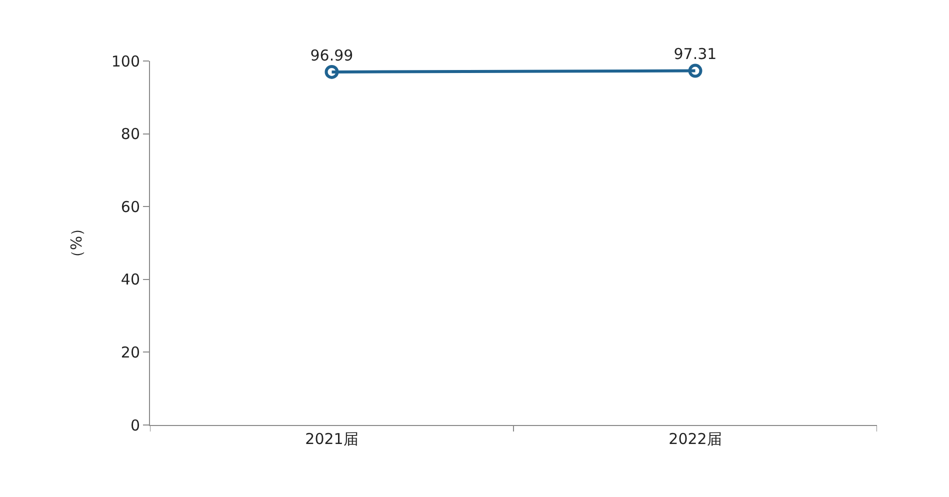 The image size is (949, 497). I want to click on data-label: 97.31, so click(695, 54).